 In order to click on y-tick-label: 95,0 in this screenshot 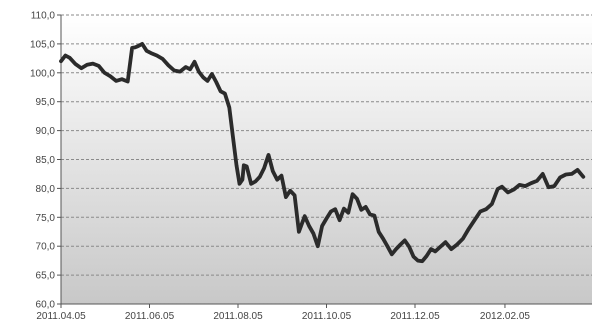, I will do `click(46, 102)`.